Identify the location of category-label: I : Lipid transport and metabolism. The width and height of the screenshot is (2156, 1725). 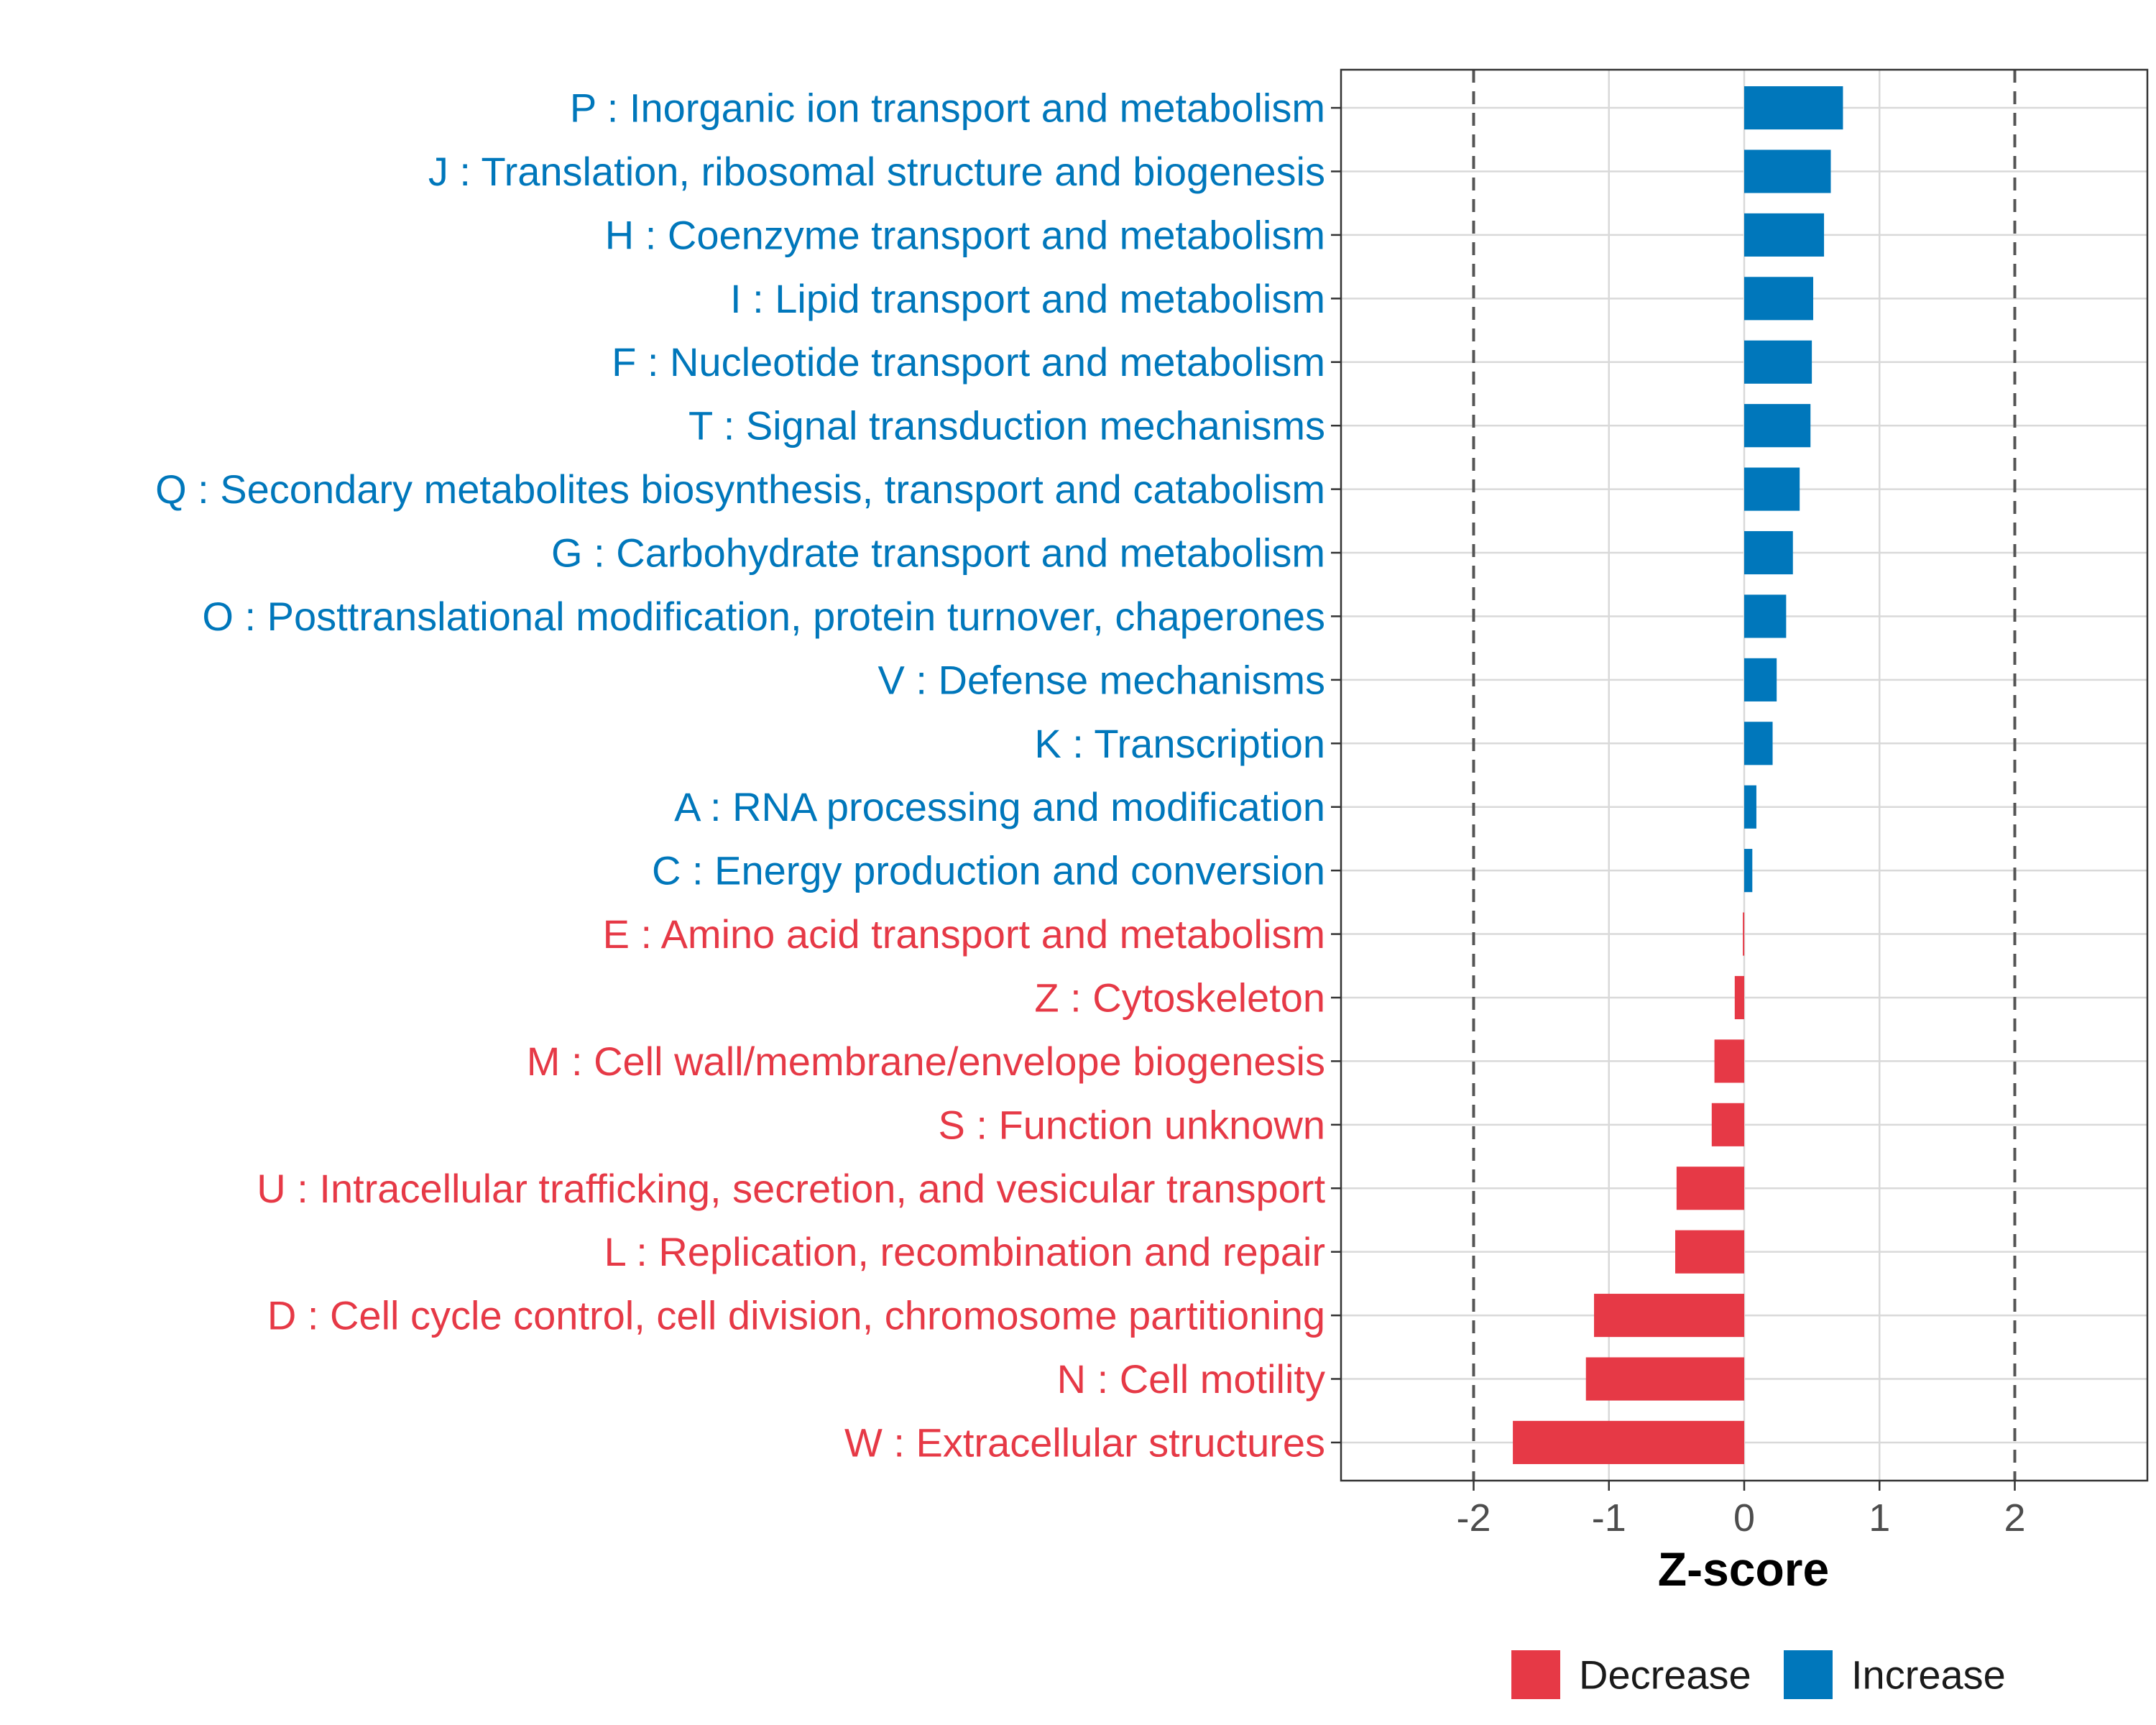
(1027, 298).